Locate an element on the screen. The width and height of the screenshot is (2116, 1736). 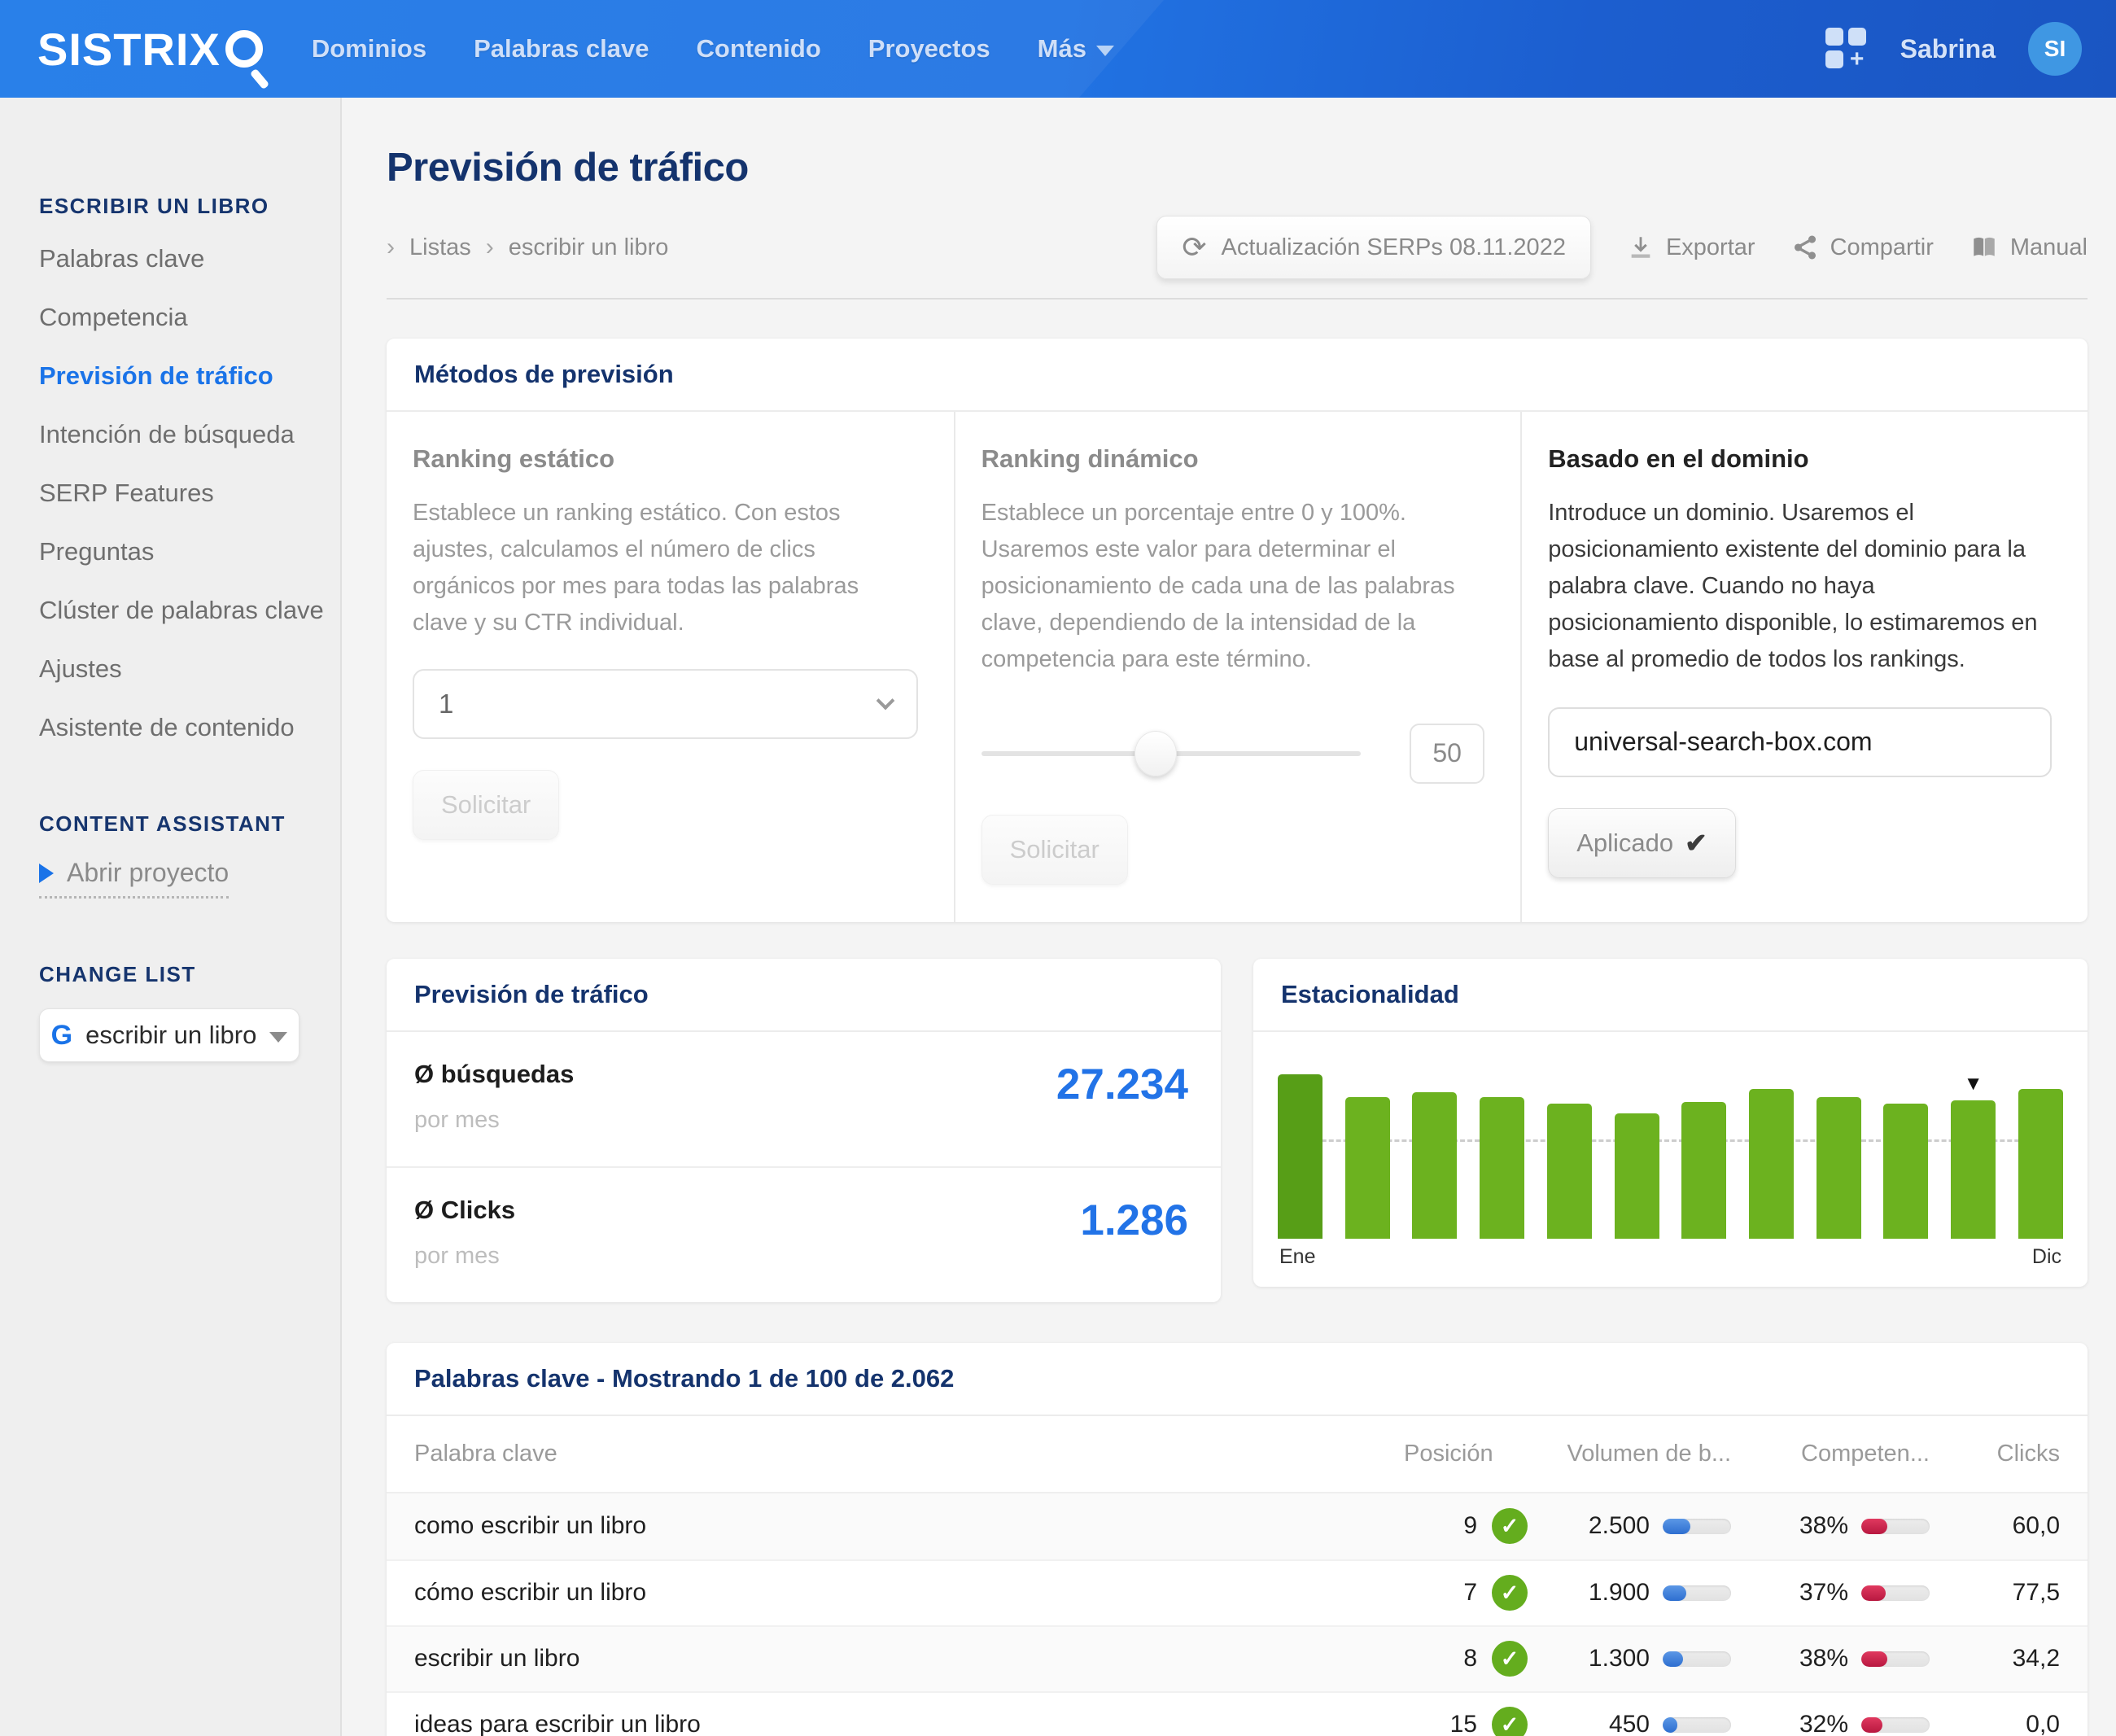
keyword-cell: como escribir un libro is located at coordinates (530, 1526).